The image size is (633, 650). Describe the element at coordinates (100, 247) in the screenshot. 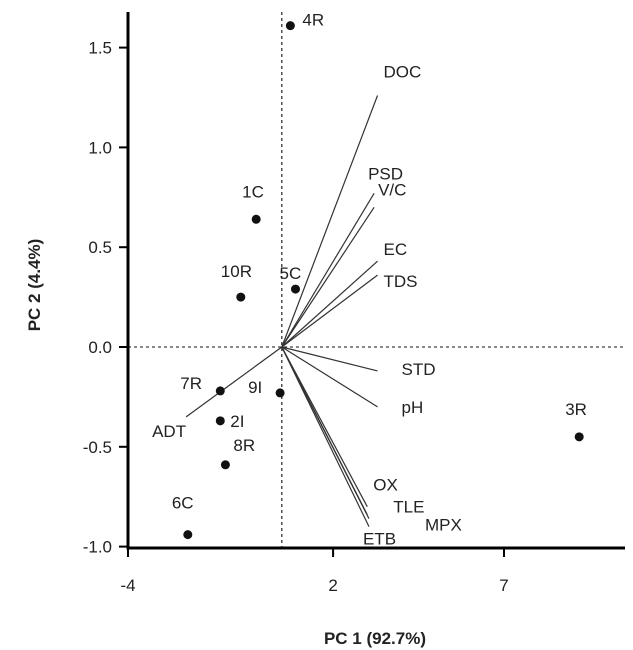

I see `y-tick-label: 0.5` at that location.